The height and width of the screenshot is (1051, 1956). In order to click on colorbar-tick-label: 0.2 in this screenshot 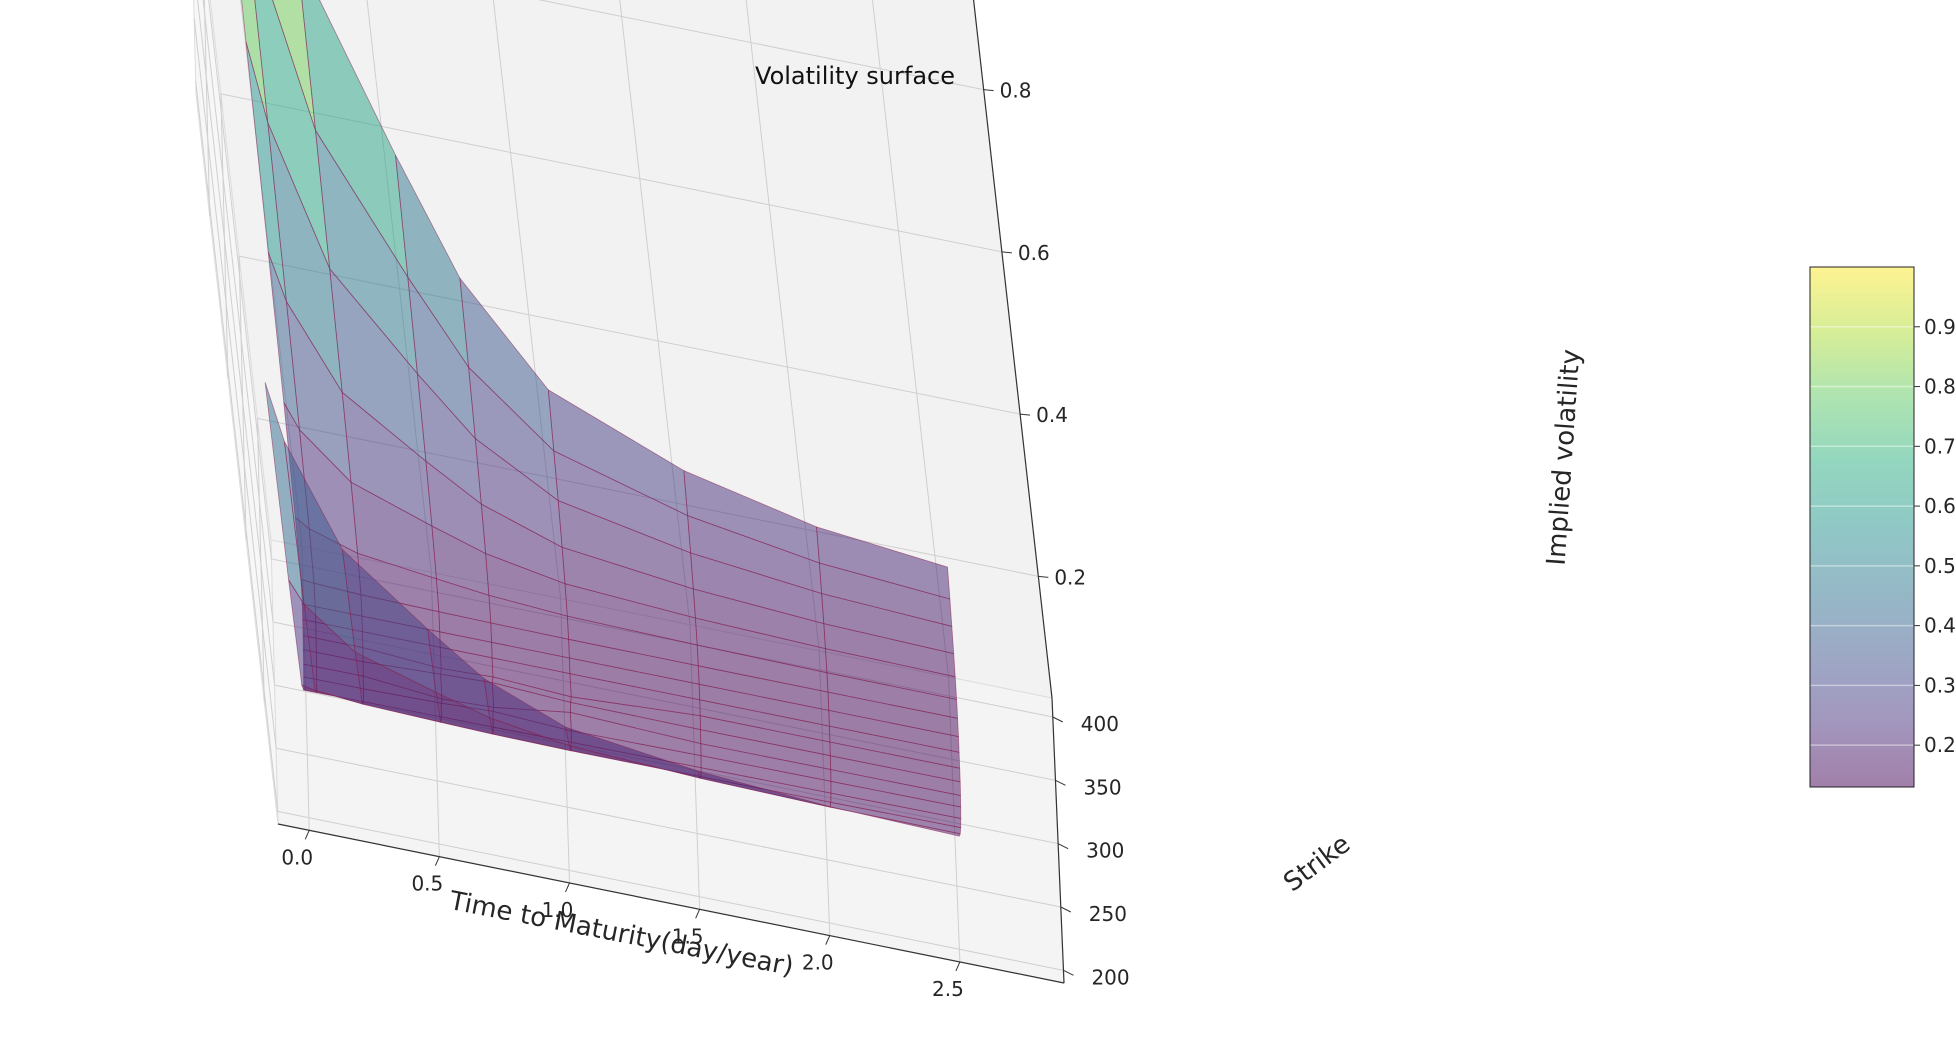, I will do `click(1940, 745)`.